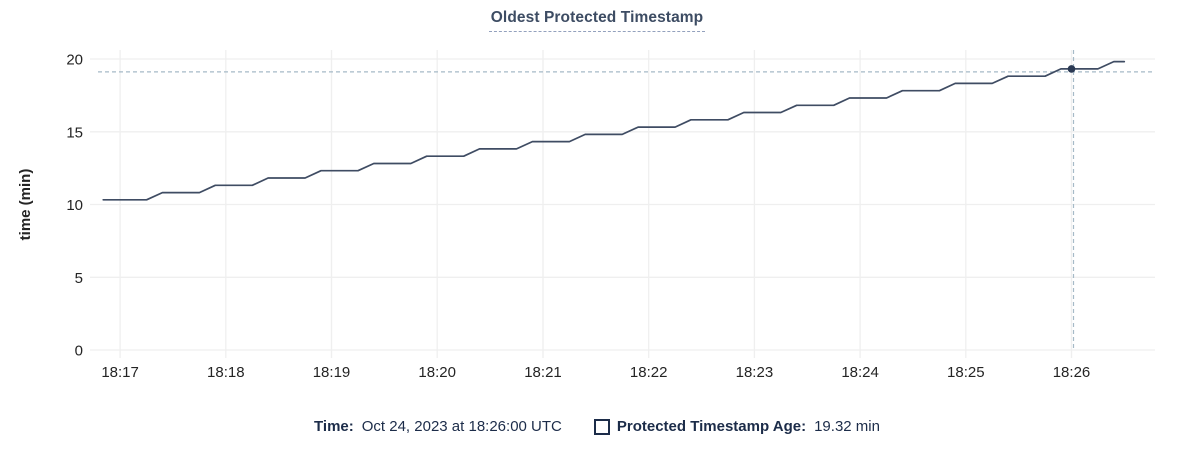 This screenshot has width=1194, height=466. Describe the element at coordinates (1071, 69) in the screenshot. I see `hover-marker` at that location.